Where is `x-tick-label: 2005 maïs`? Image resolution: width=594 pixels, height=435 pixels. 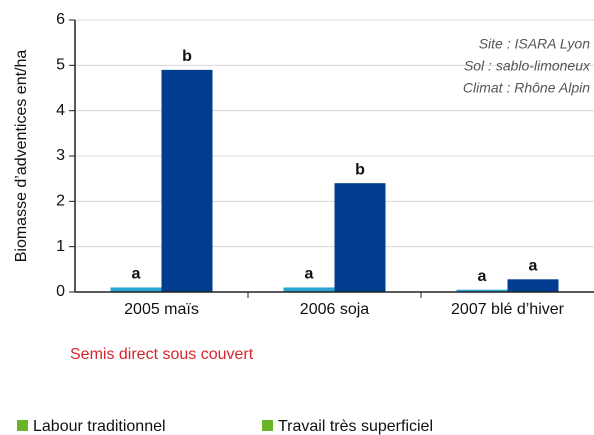 x-tick-label: 2005 maïs is located at coordinates (161, 309).